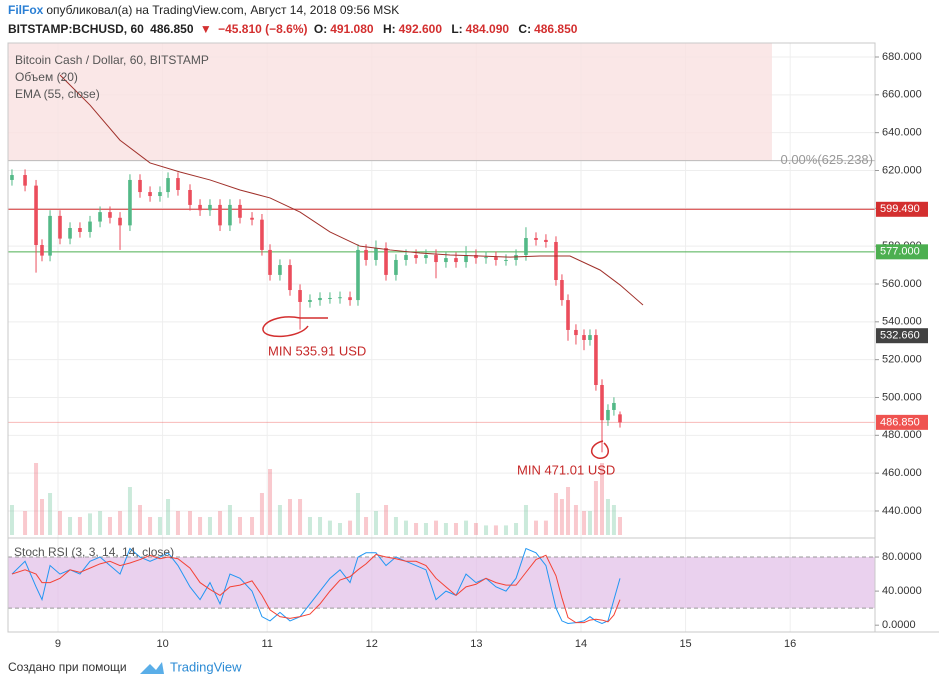 The width and height of the screenshot is (939, 688). What do you see at coordinates (902, 95) in the screenshot?
I see `y-tick-label: 660.000` at bounding box center [902, 95].